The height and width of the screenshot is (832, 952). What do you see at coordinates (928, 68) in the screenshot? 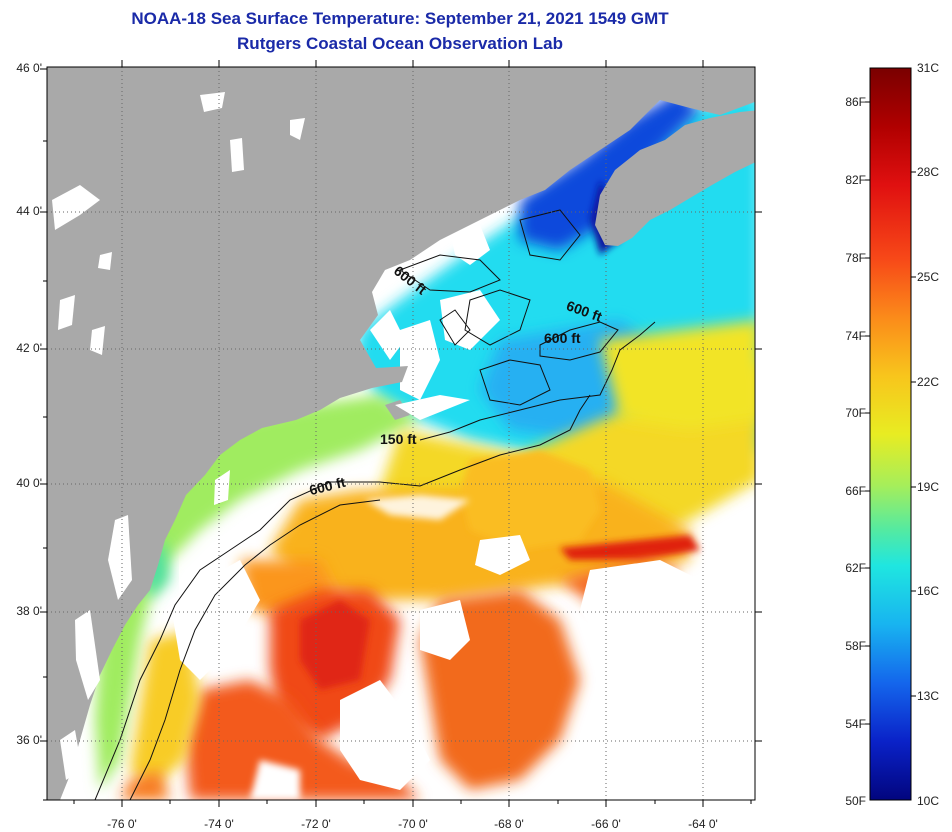
I see `colorbar-label-31c: 31C` at bounding box center [928, 68].